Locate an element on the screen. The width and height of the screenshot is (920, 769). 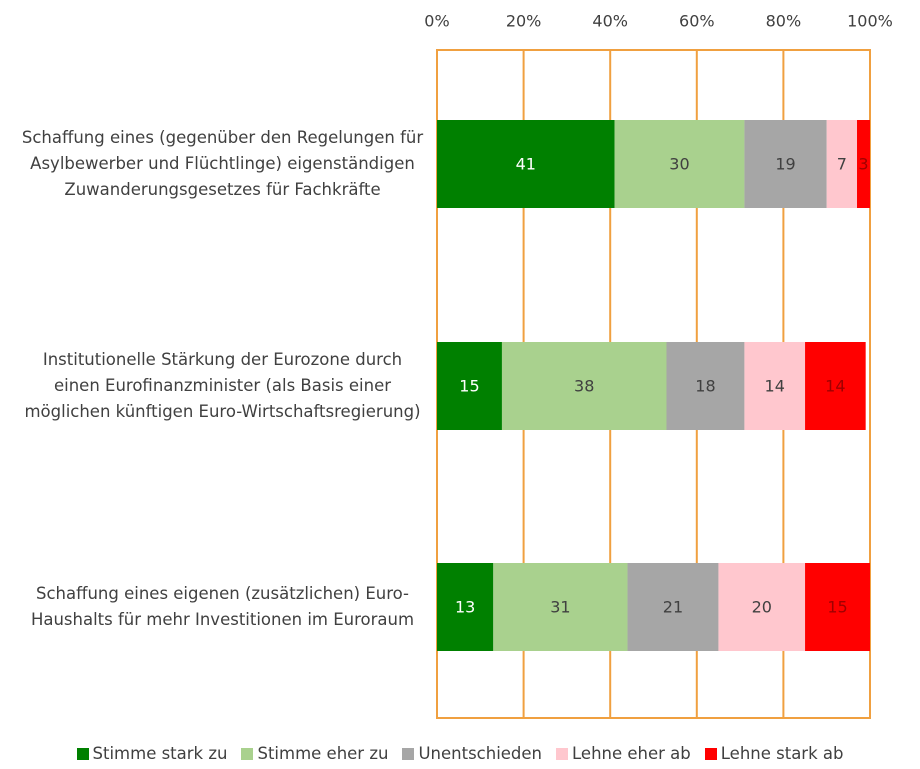
x-tick-label: 80% is located at coordinates (784, 21).